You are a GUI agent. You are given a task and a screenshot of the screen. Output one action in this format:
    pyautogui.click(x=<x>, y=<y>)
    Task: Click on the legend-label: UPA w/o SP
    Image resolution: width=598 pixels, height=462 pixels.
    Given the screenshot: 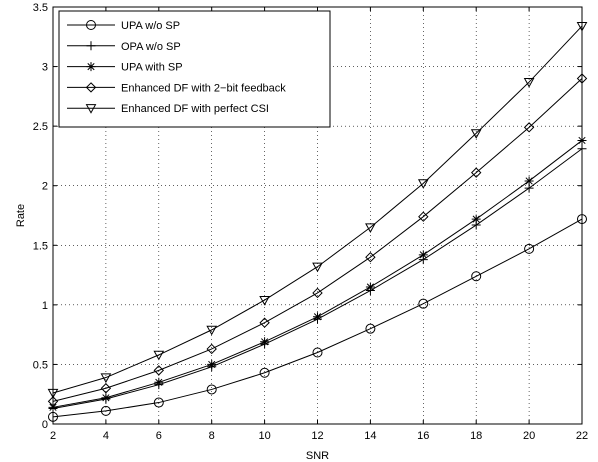 What is the action you would take?
    pyautogui.click(x=150, y=26)
    